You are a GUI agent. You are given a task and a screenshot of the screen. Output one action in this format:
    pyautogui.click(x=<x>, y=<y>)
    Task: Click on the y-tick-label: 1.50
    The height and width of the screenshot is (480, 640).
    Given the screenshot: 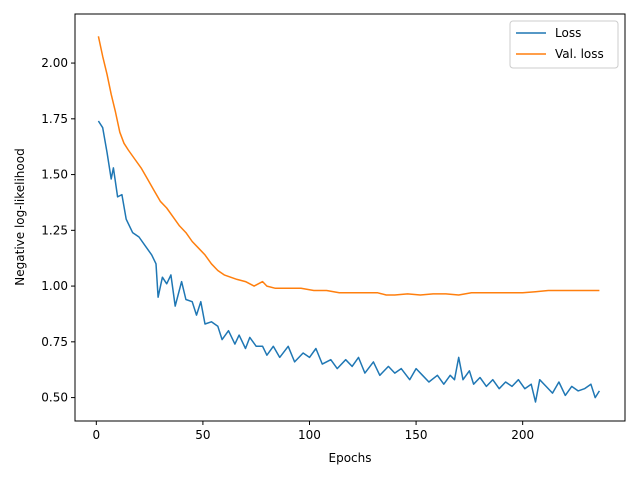 What is the action you would take?
    pyautogui.click(x=54, y=175)
    